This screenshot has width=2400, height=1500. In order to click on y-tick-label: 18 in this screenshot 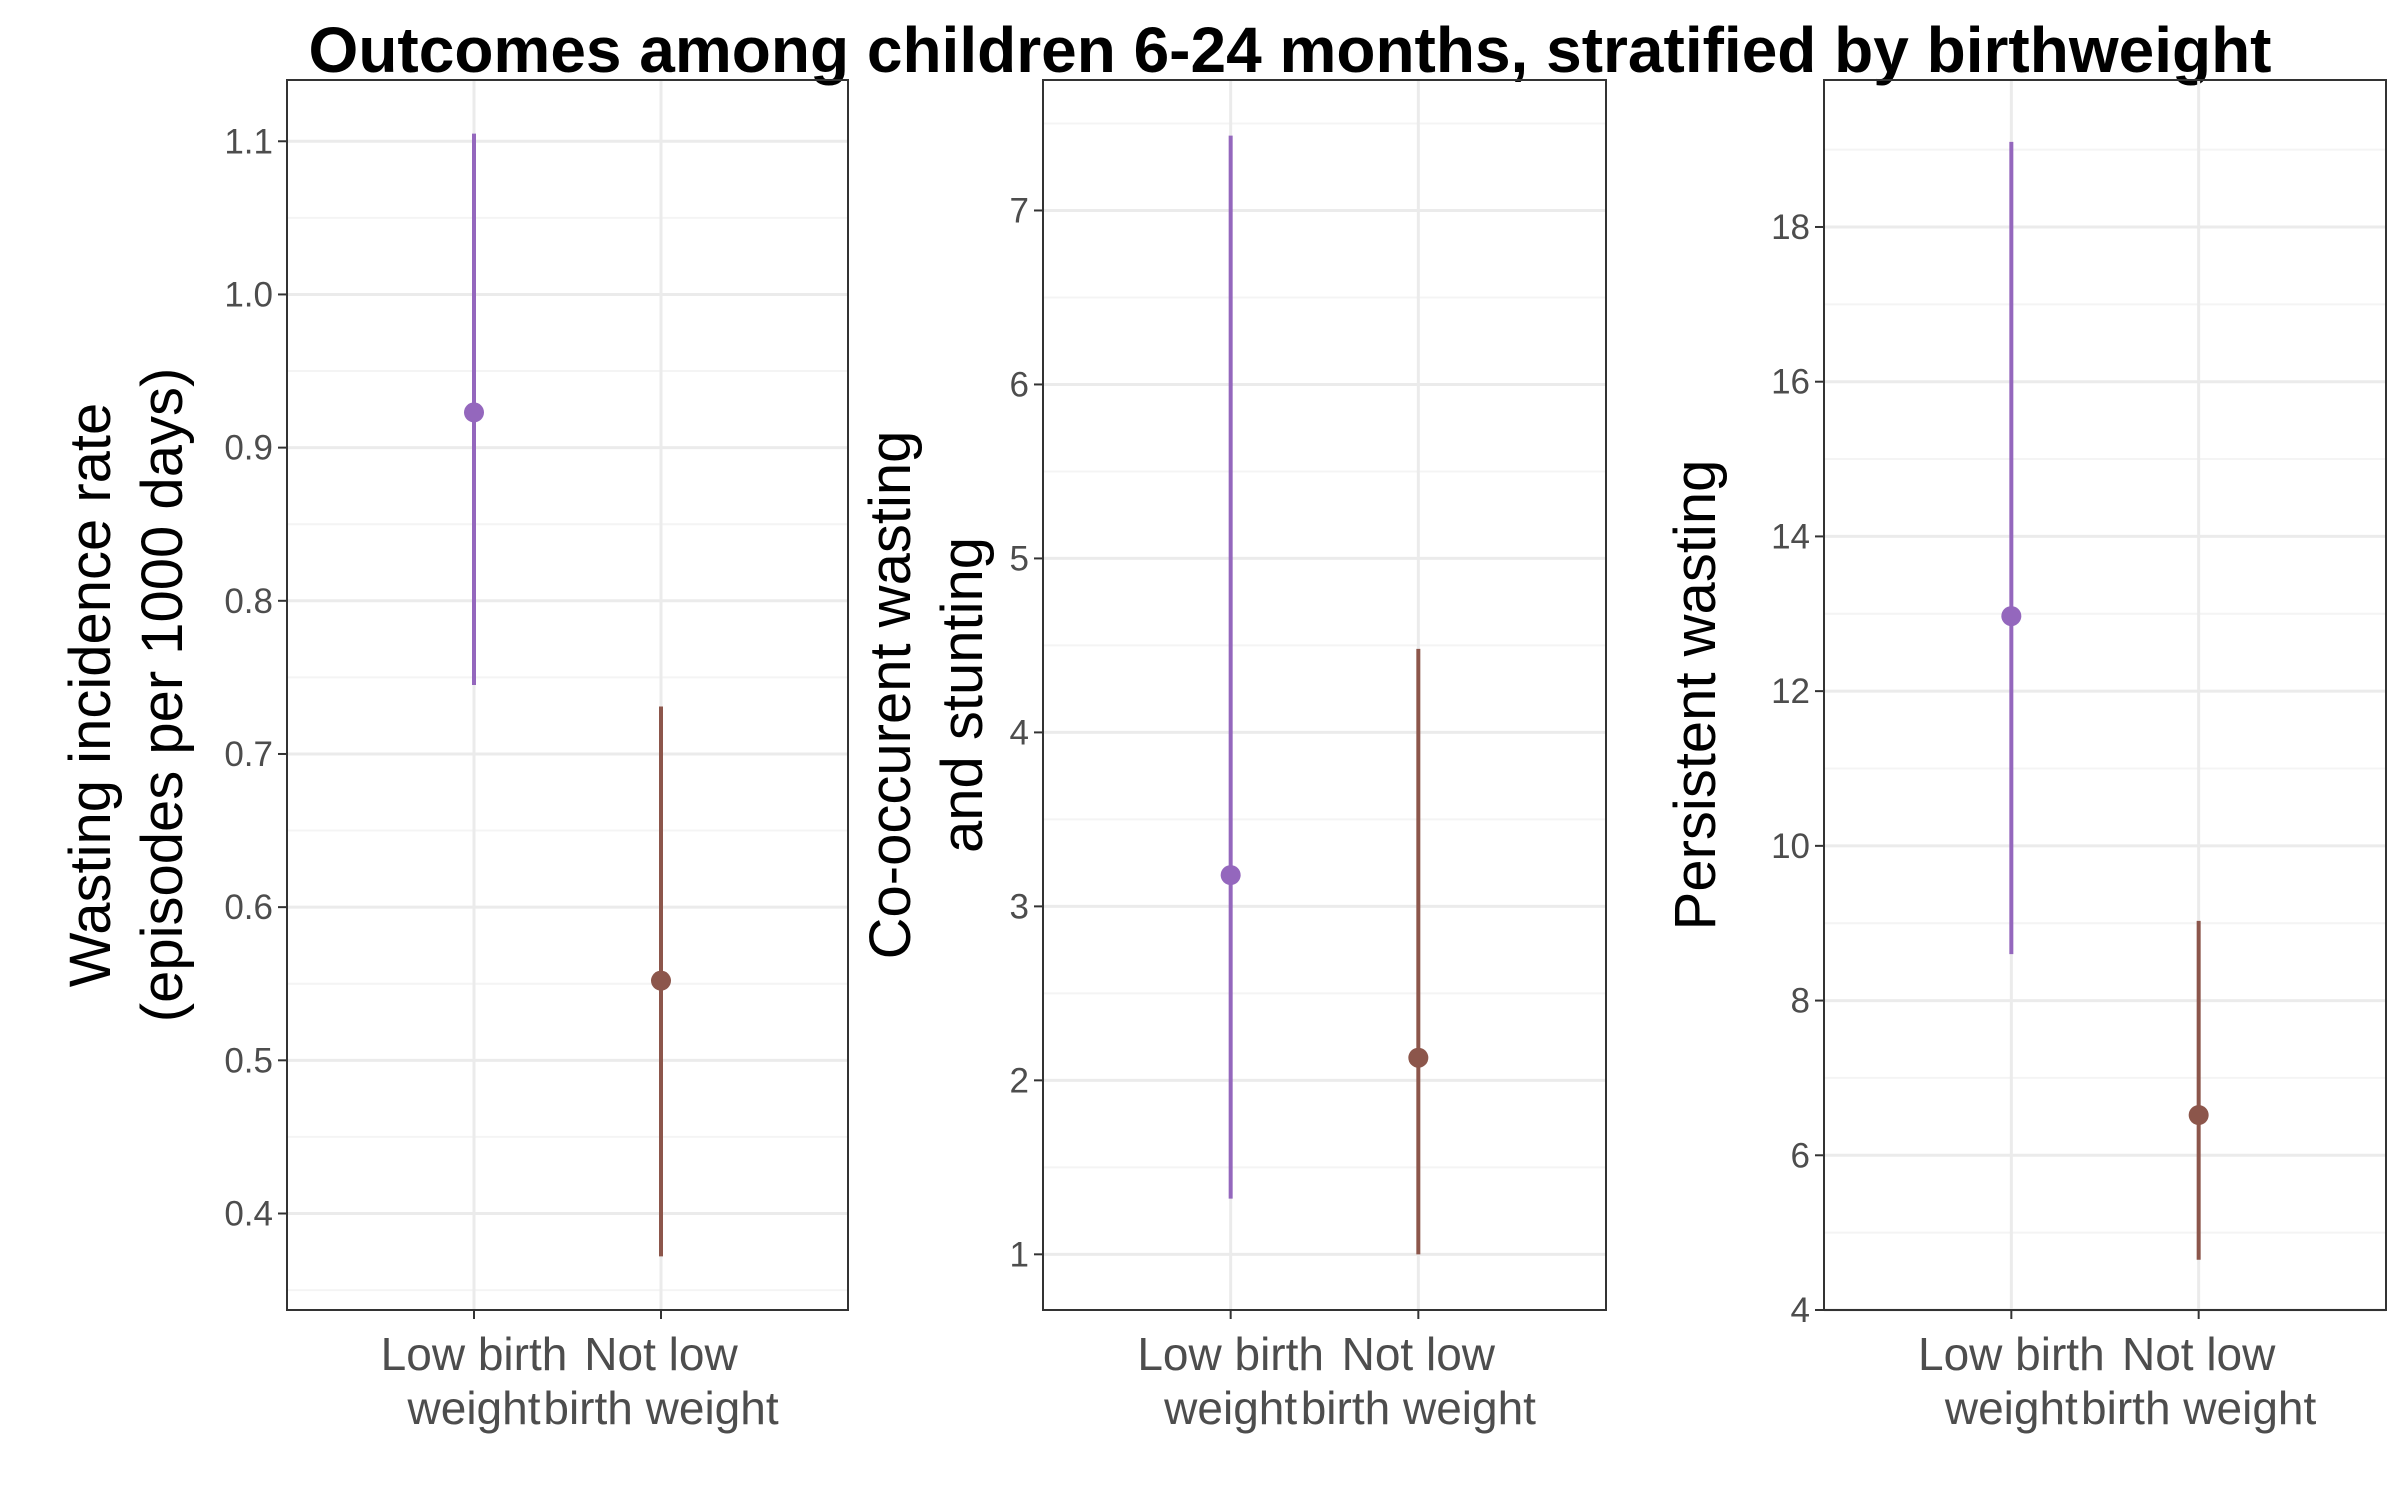, I will do `click(1790, 227)`.